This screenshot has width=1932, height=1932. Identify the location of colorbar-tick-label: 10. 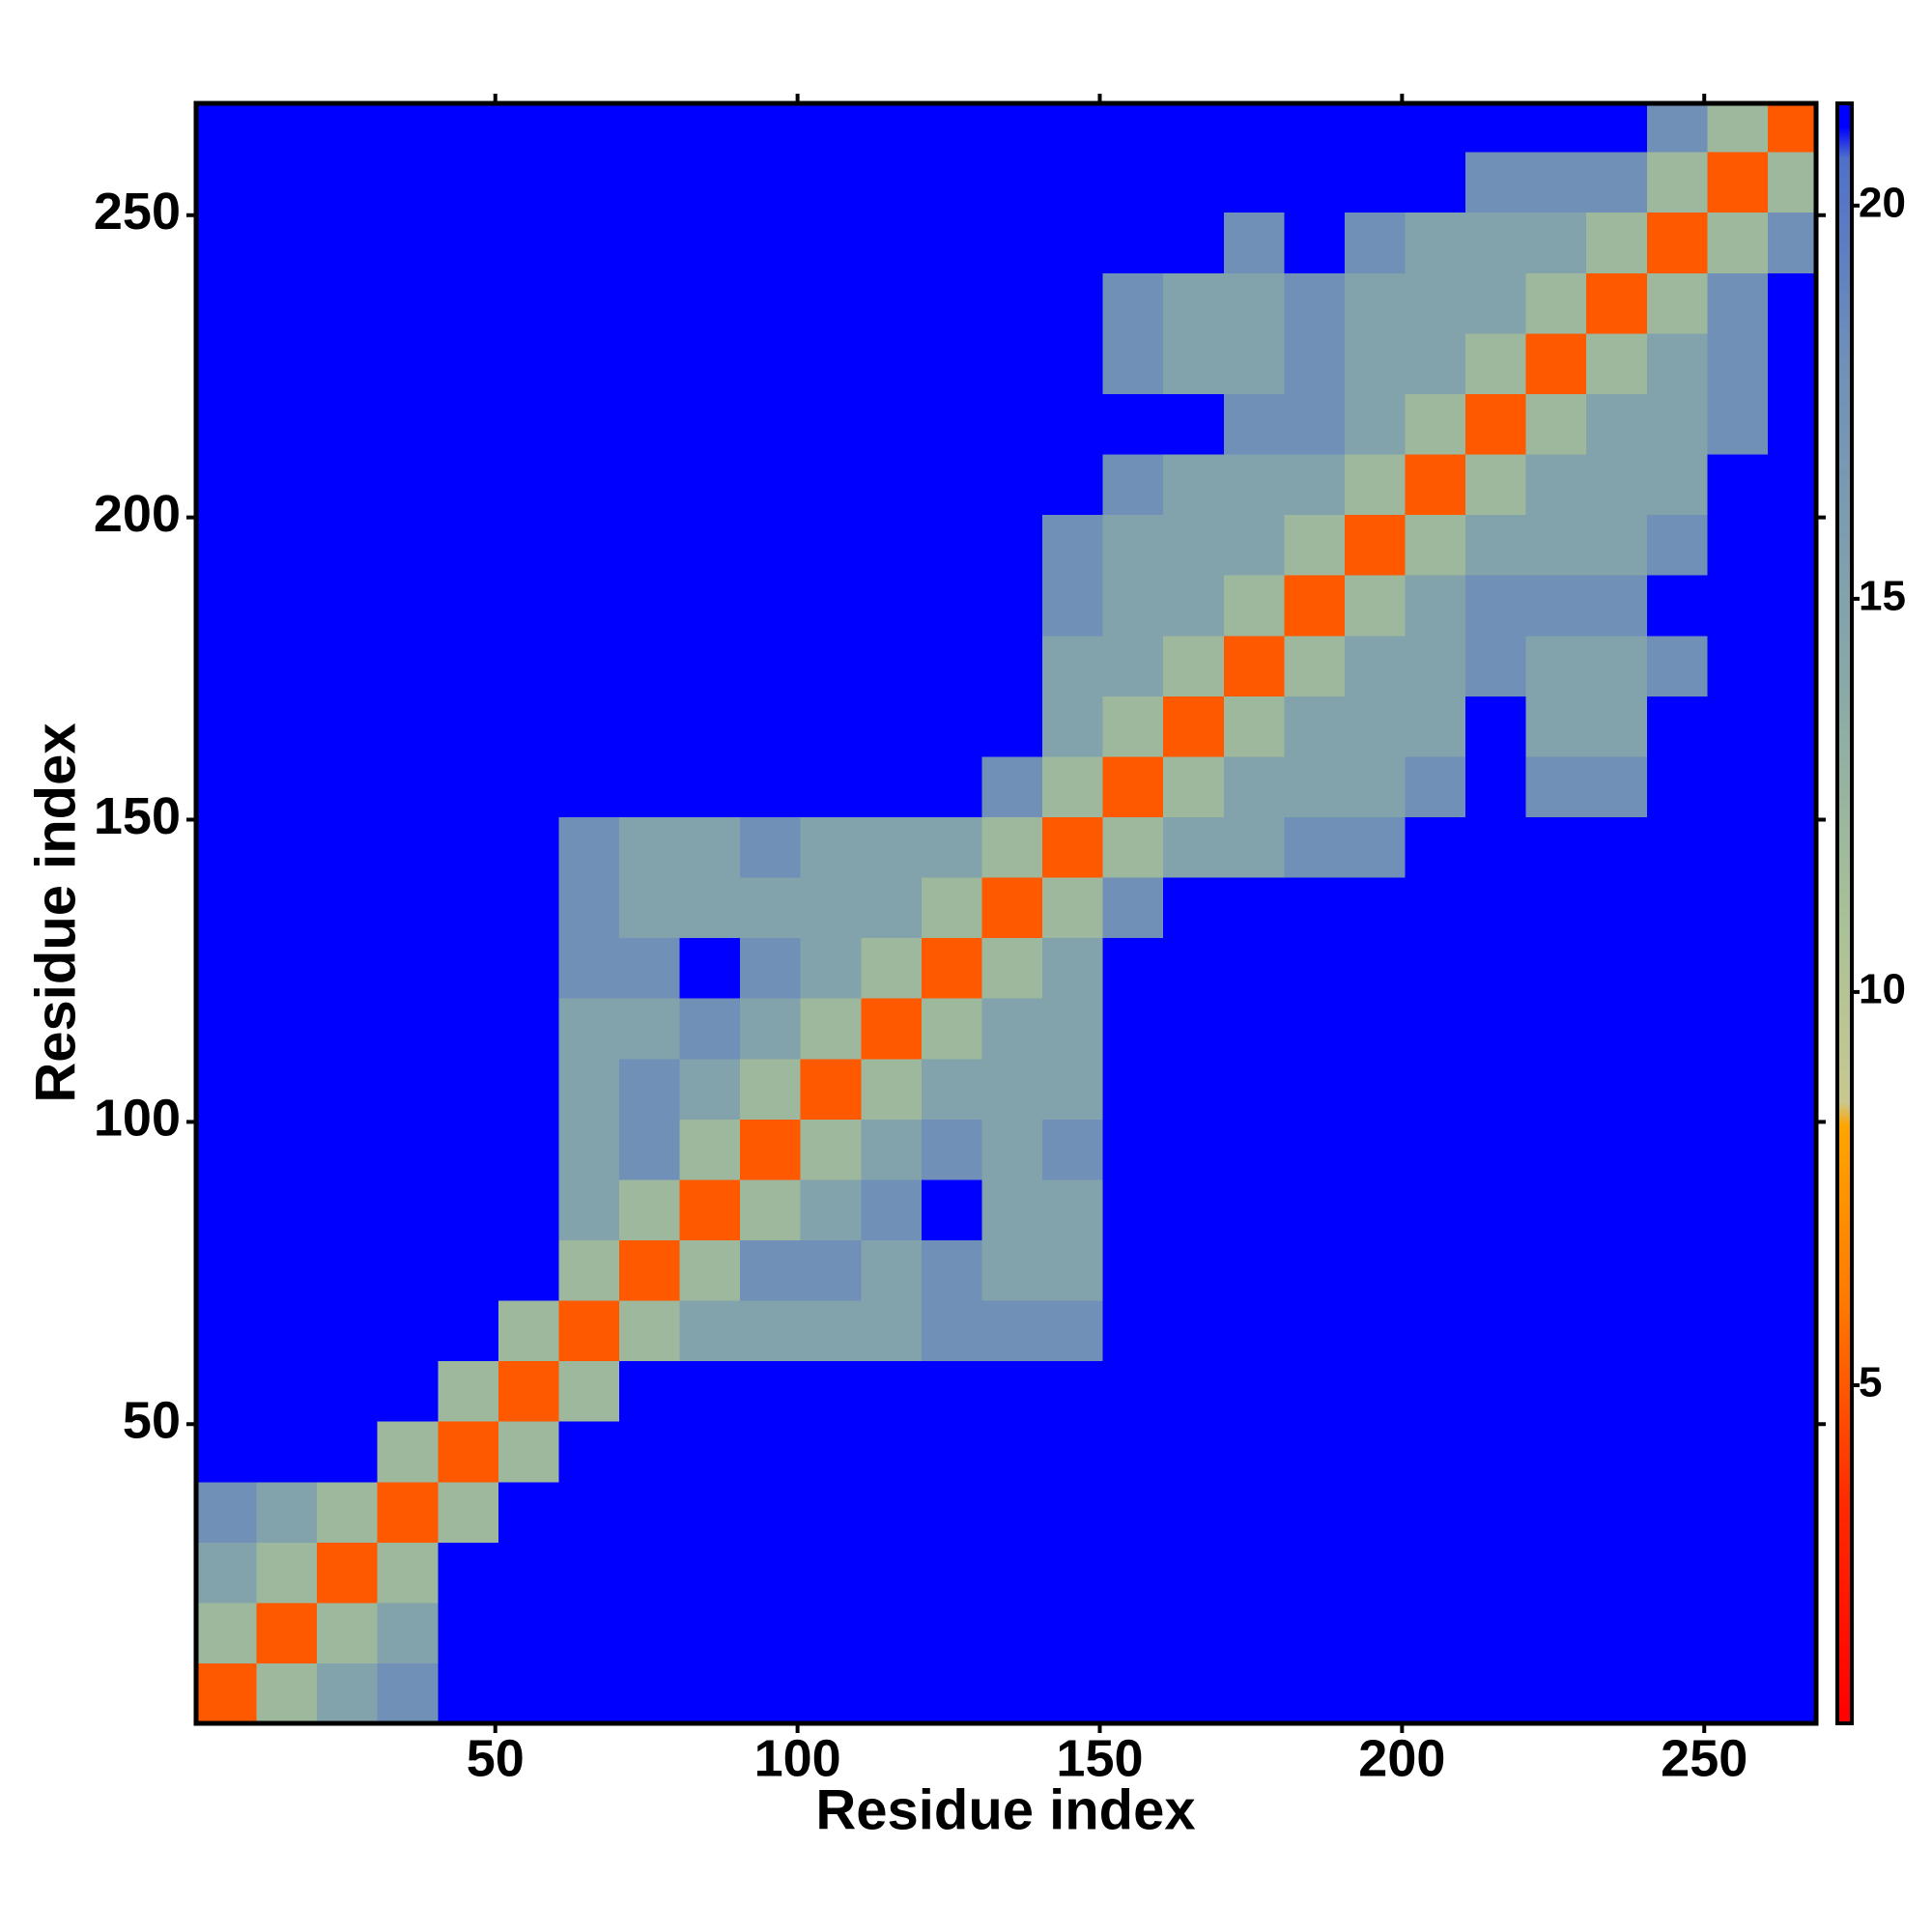
(1882, 989).